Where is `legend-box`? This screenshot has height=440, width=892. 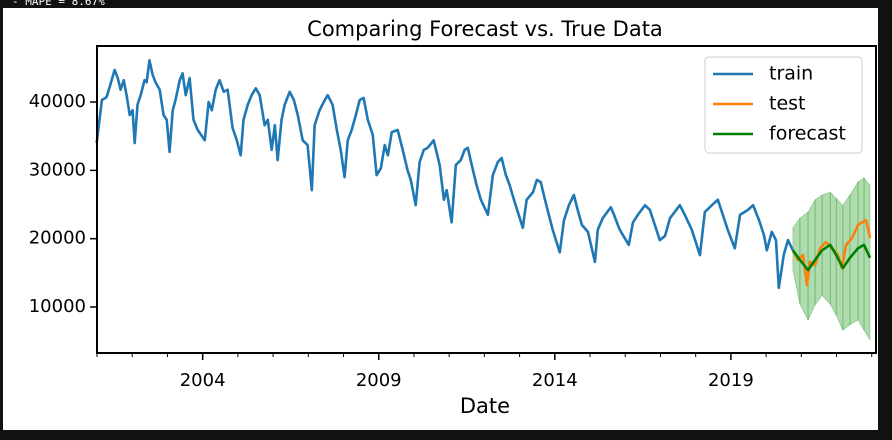 legend-box is located at coordinates (783, 105).